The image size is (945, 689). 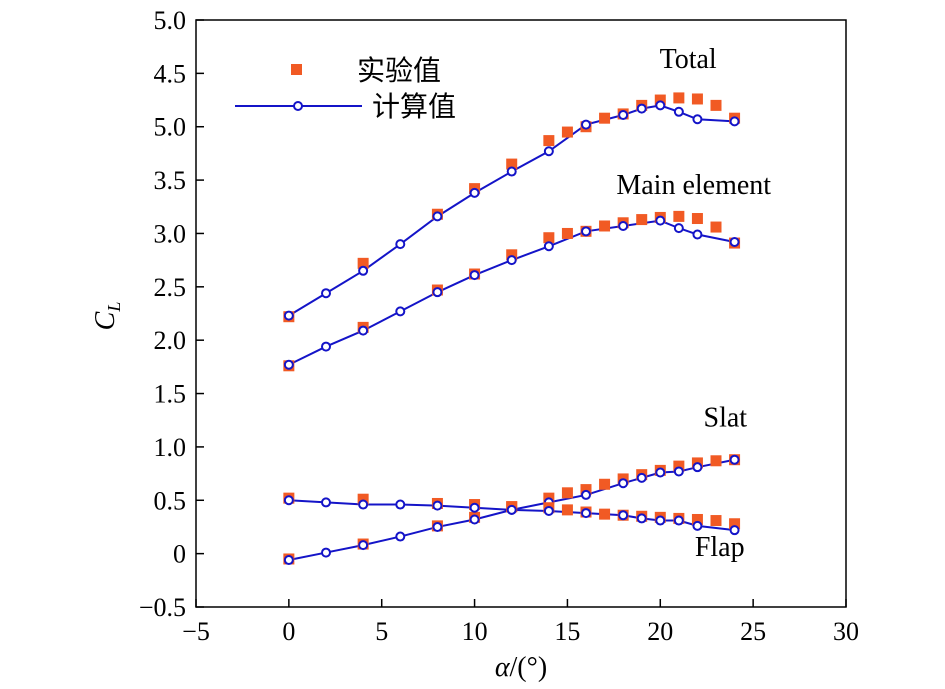 What do you see at coordinates (170, 447) in the screenshot?
I see `y-tick-label: 1.0` at bounding box center [170, 447].